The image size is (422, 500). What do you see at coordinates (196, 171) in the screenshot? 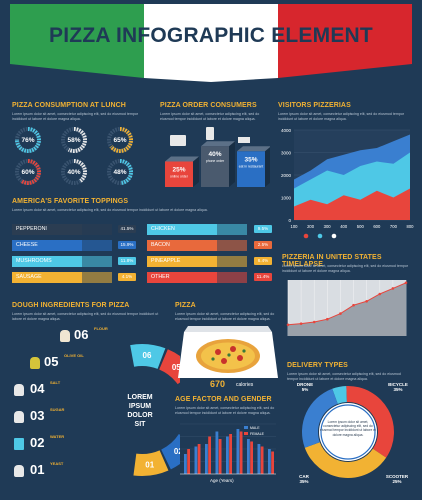
I see `bar-side` at bounding box center [196, 171].